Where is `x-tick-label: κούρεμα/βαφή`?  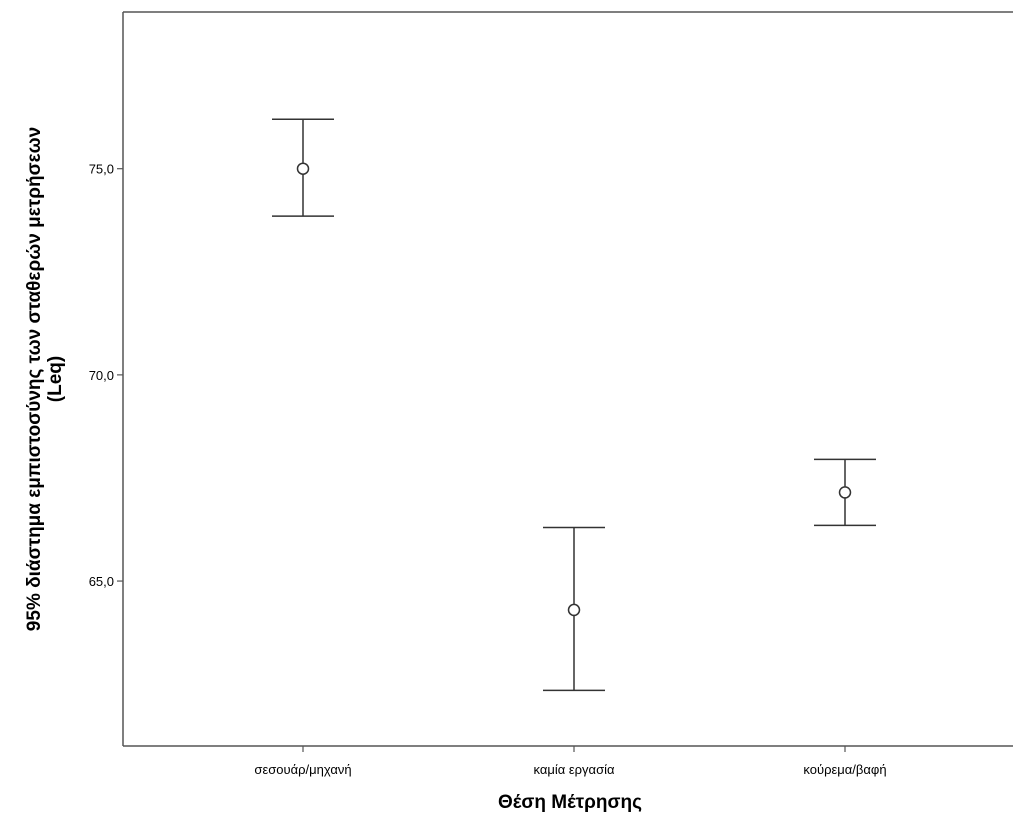
x-tick-label: κούρεμα/βαφή is located at coordinates (844, 769).